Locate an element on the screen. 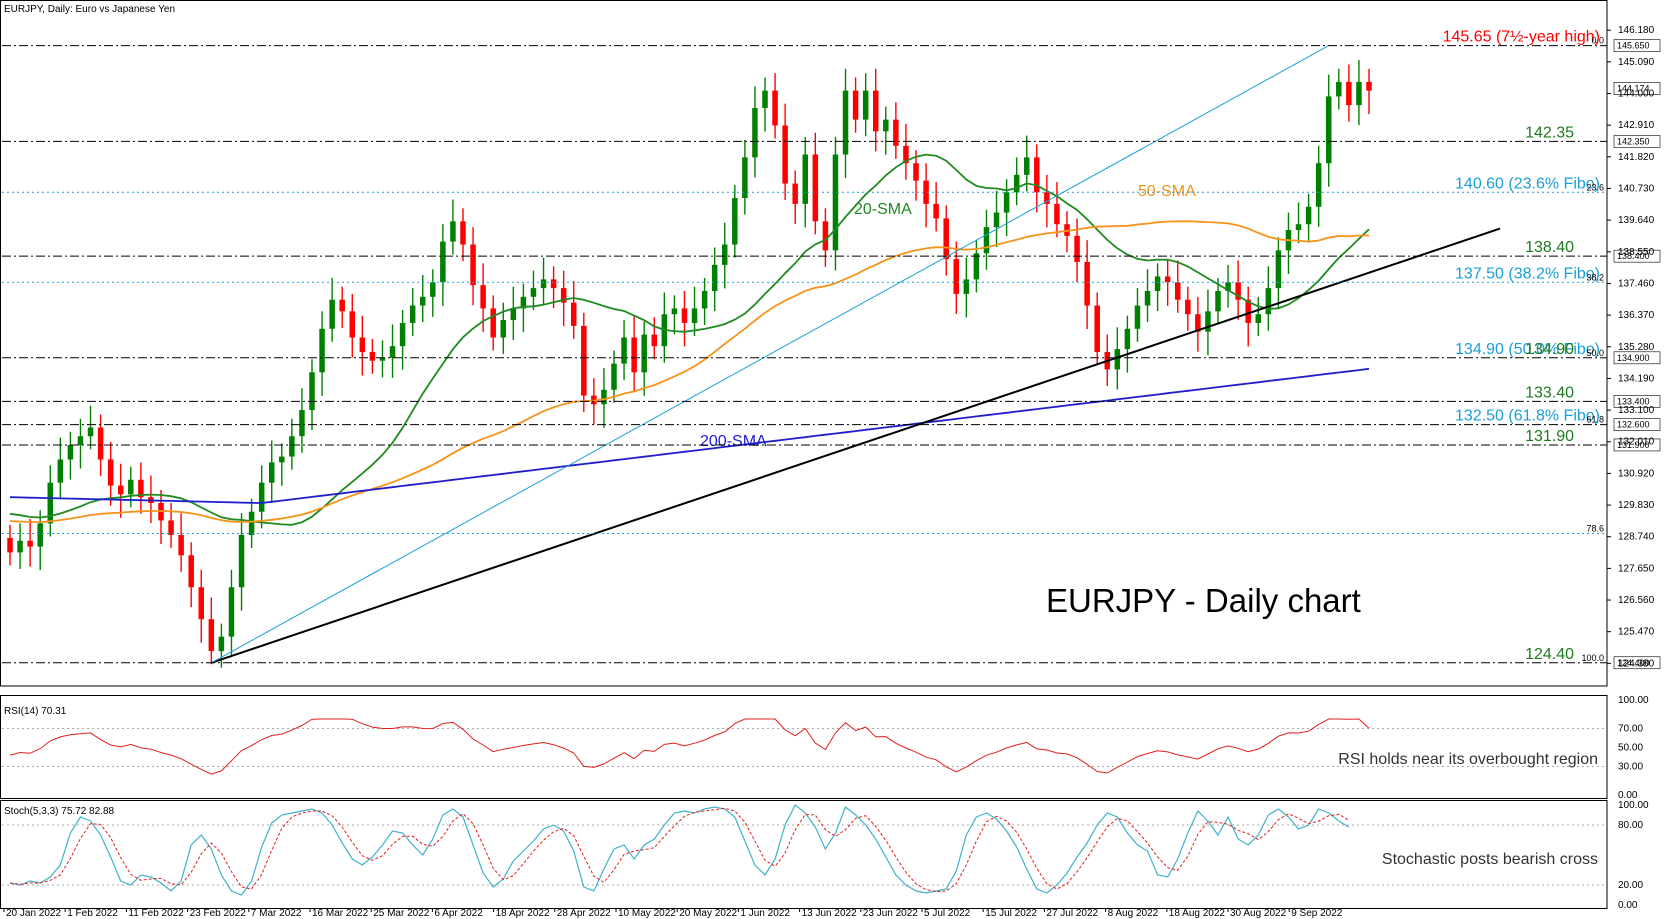  date-tick-label: 20 Jan 2022 is located at coordinates (33, 913).